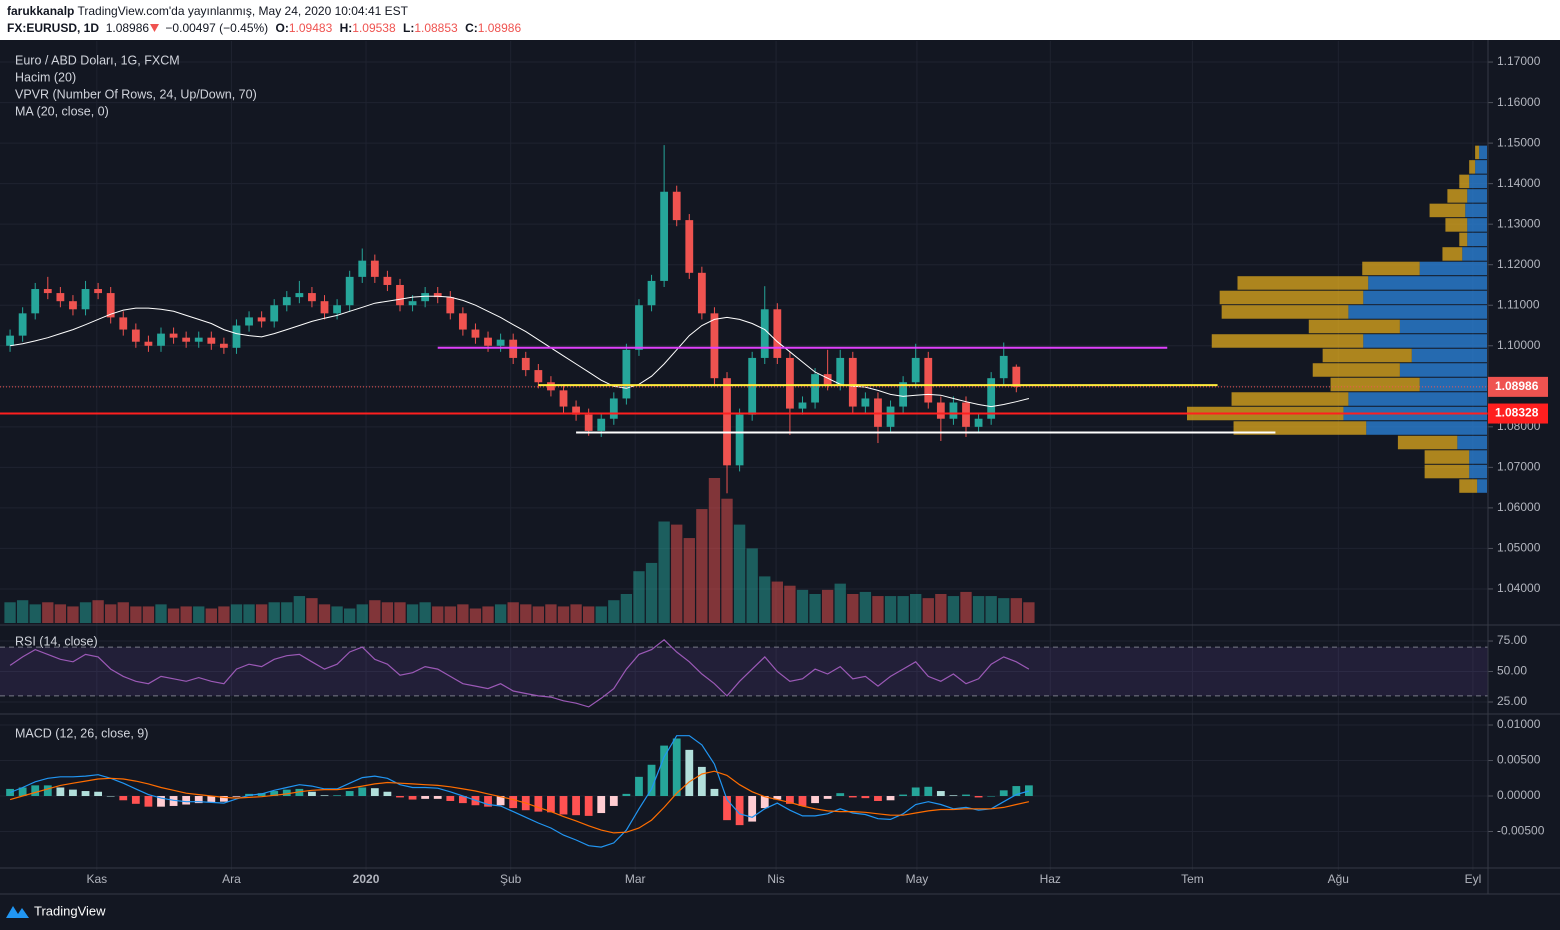  Describe the element at coordinates (917, 879) in the screenshot. I see `x-tick-label: May` at that location.